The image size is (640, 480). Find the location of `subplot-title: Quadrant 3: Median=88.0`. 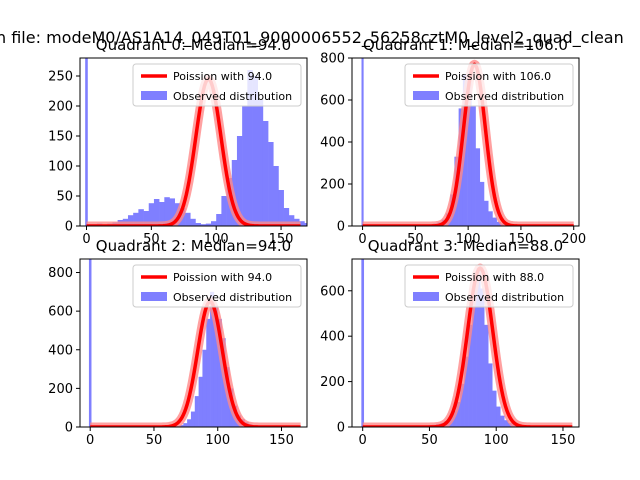

subplot-title: Quadrant 3: Median=88.0 is located at coordinates (465, 246).